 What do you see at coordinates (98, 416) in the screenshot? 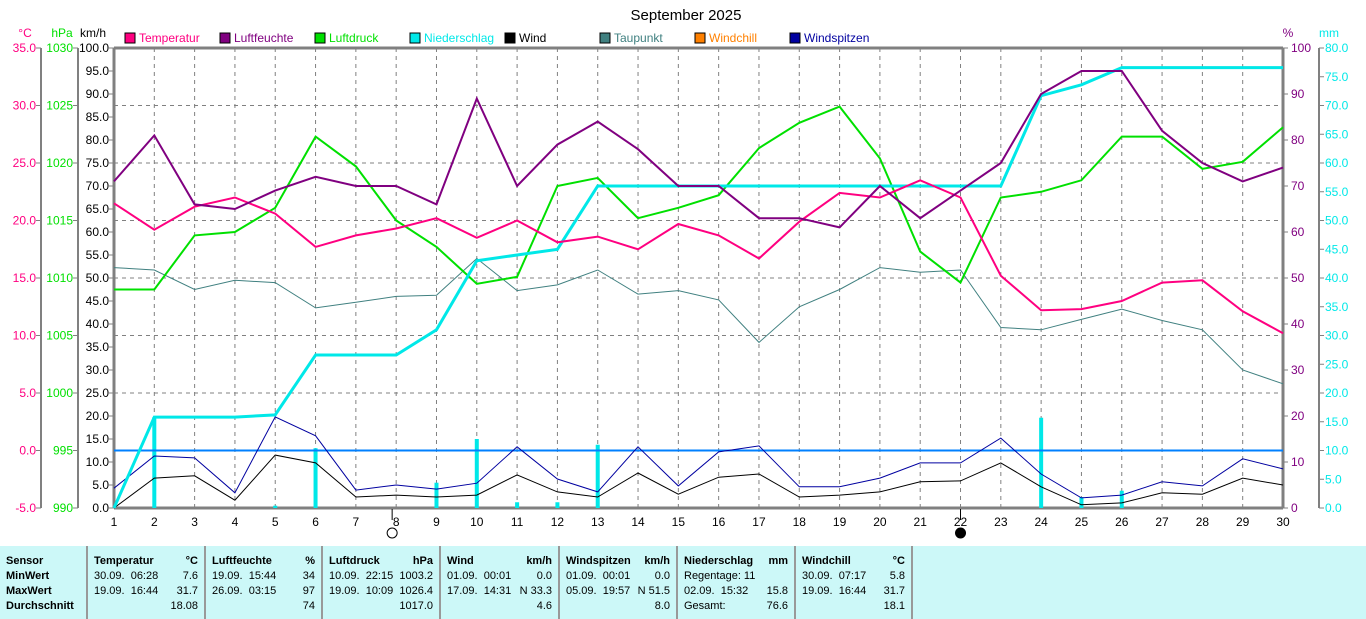
I see `wind-tick-label: 20.0` at bounding box center [98, 416].